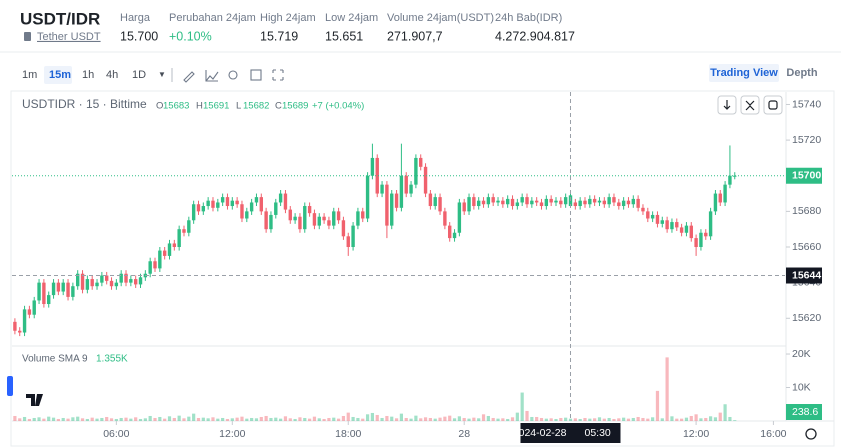 This screenshot has height=447, width=841. What do you see at coordinates (135, 18) in the screenshot?
I see `stat-label: Harga` at bounding box center [135, 18].